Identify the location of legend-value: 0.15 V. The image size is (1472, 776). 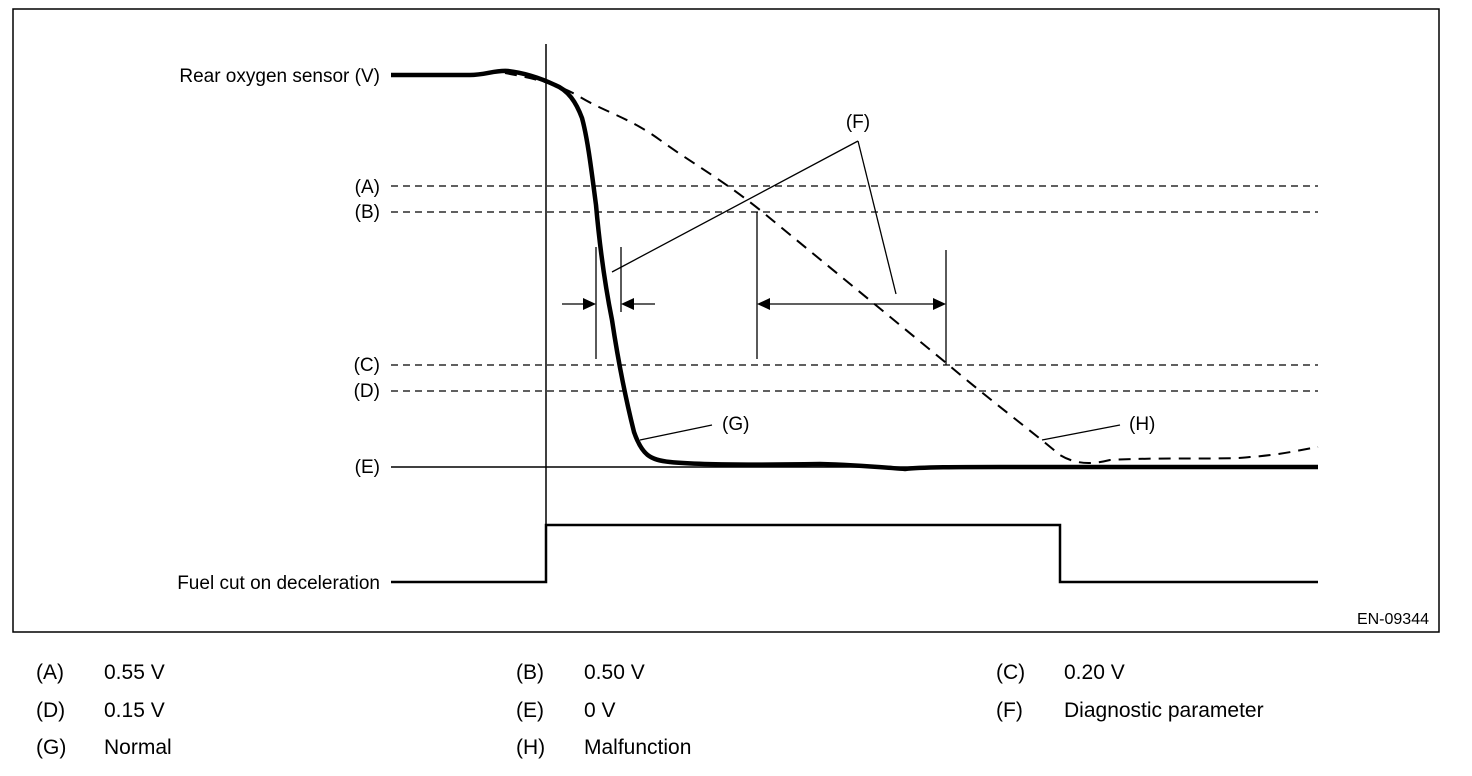
(134, 710).